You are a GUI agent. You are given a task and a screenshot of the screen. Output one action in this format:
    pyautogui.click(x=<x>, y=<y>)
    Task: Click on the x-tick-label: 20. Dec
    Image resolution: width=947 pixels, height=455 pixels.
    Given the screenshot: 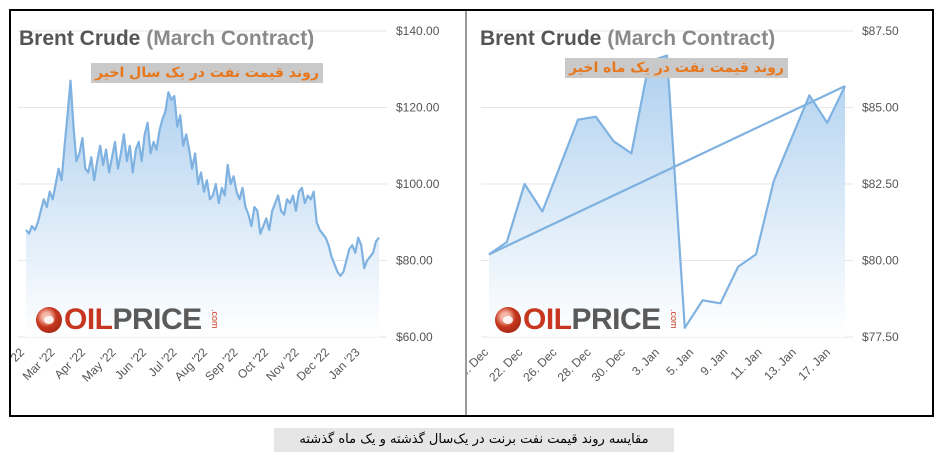 What is the action you would take?
    pyautogui.click(x=479, y=364)
    